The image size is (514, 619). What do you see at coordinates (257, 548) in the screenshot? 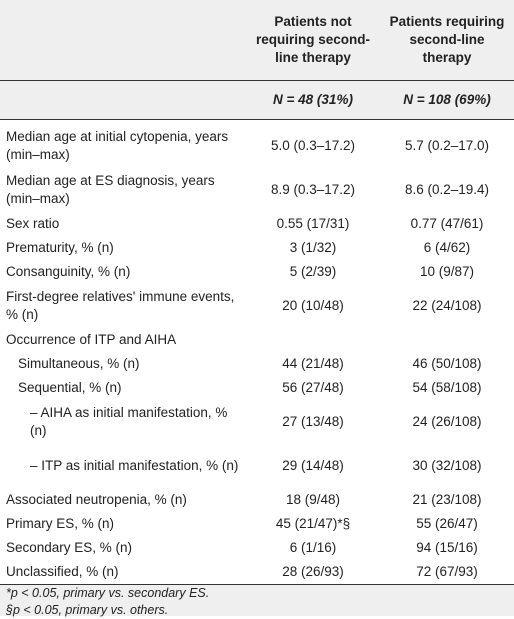
I see `table-row: Secondary ES, % (n) 6 (1/16) 94 (15/16)` at bounding box center [257, 548].